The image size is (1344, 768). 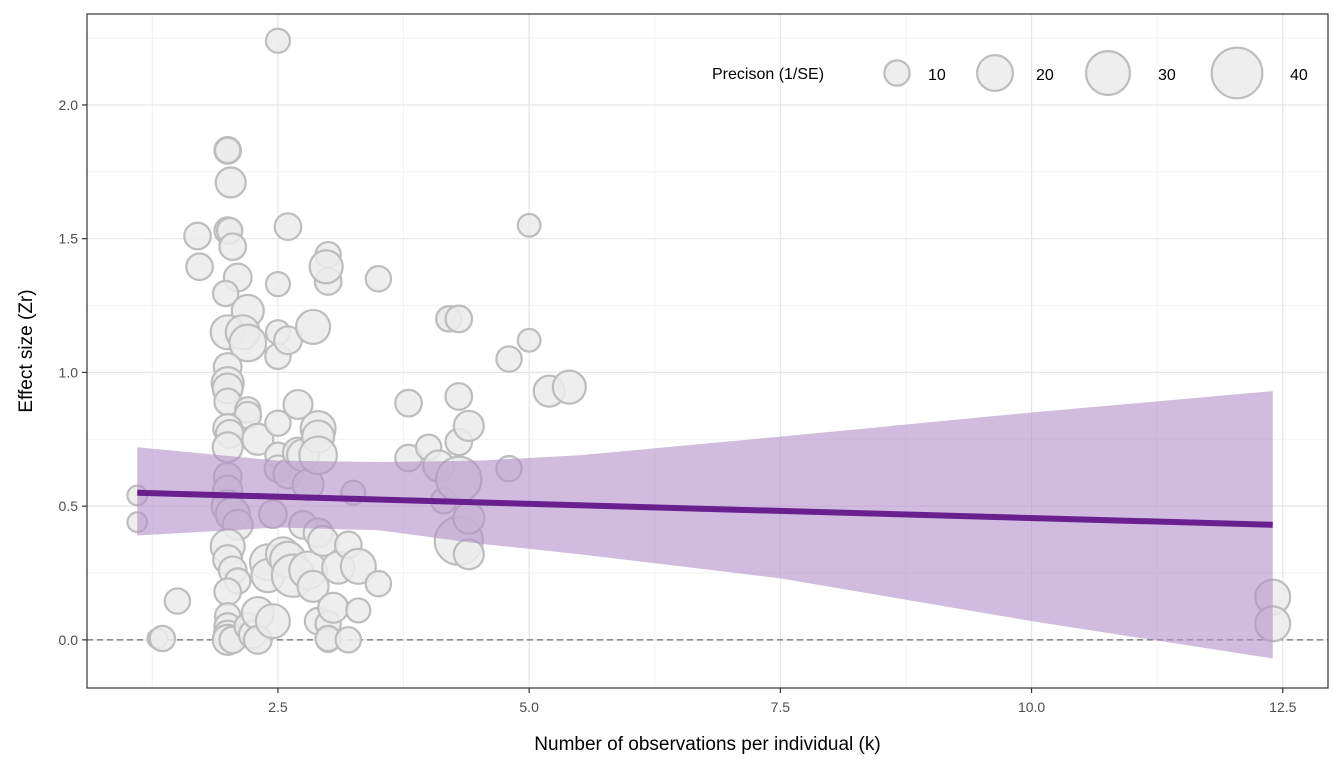 What do you see at coordinates (69, 239) in the screenshot?
I see `y-tick-label: 1.5` at bounding box center [69, 239].